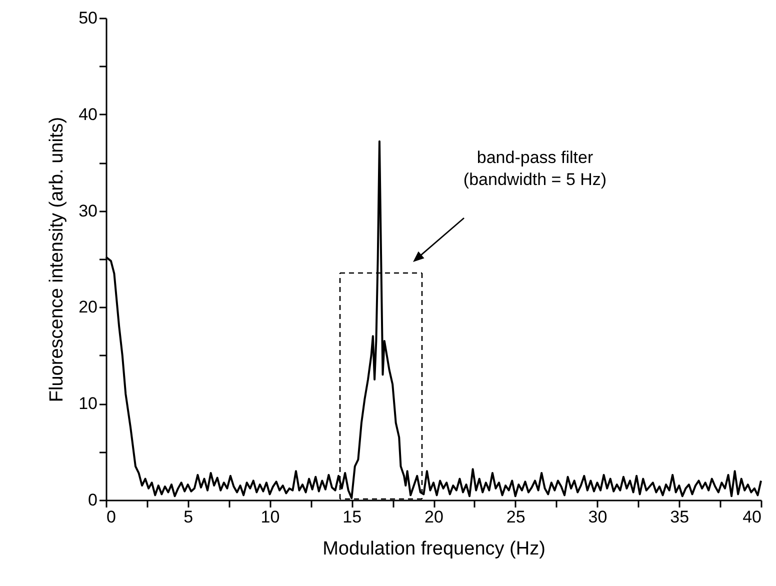 This screenshot has height=586, width=776. I want to click on x-tick-label: 0, so click(111, 517).